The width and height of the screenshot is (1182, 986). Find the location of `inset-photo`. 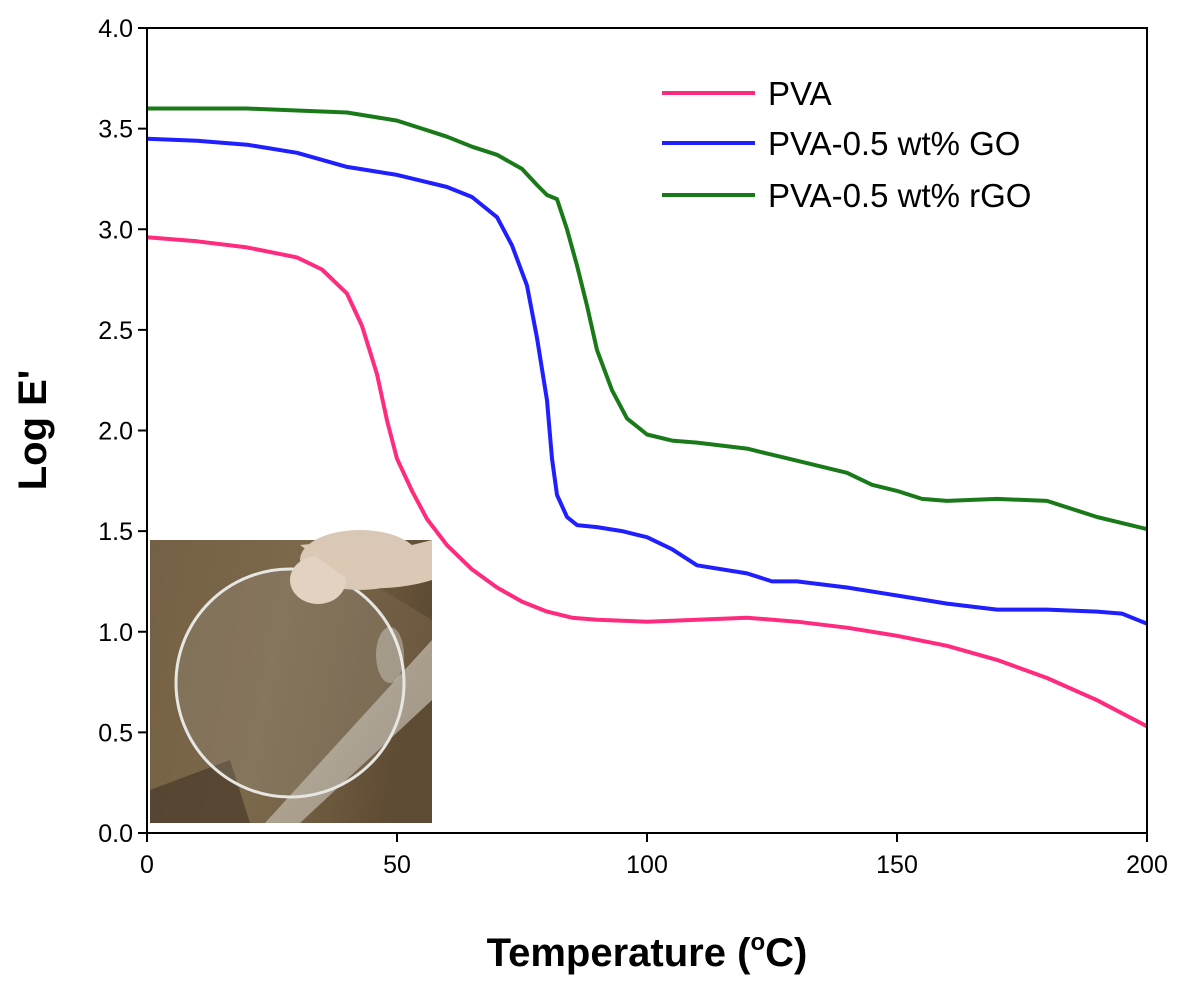

inset-photo is located at coordinates (291, 676).